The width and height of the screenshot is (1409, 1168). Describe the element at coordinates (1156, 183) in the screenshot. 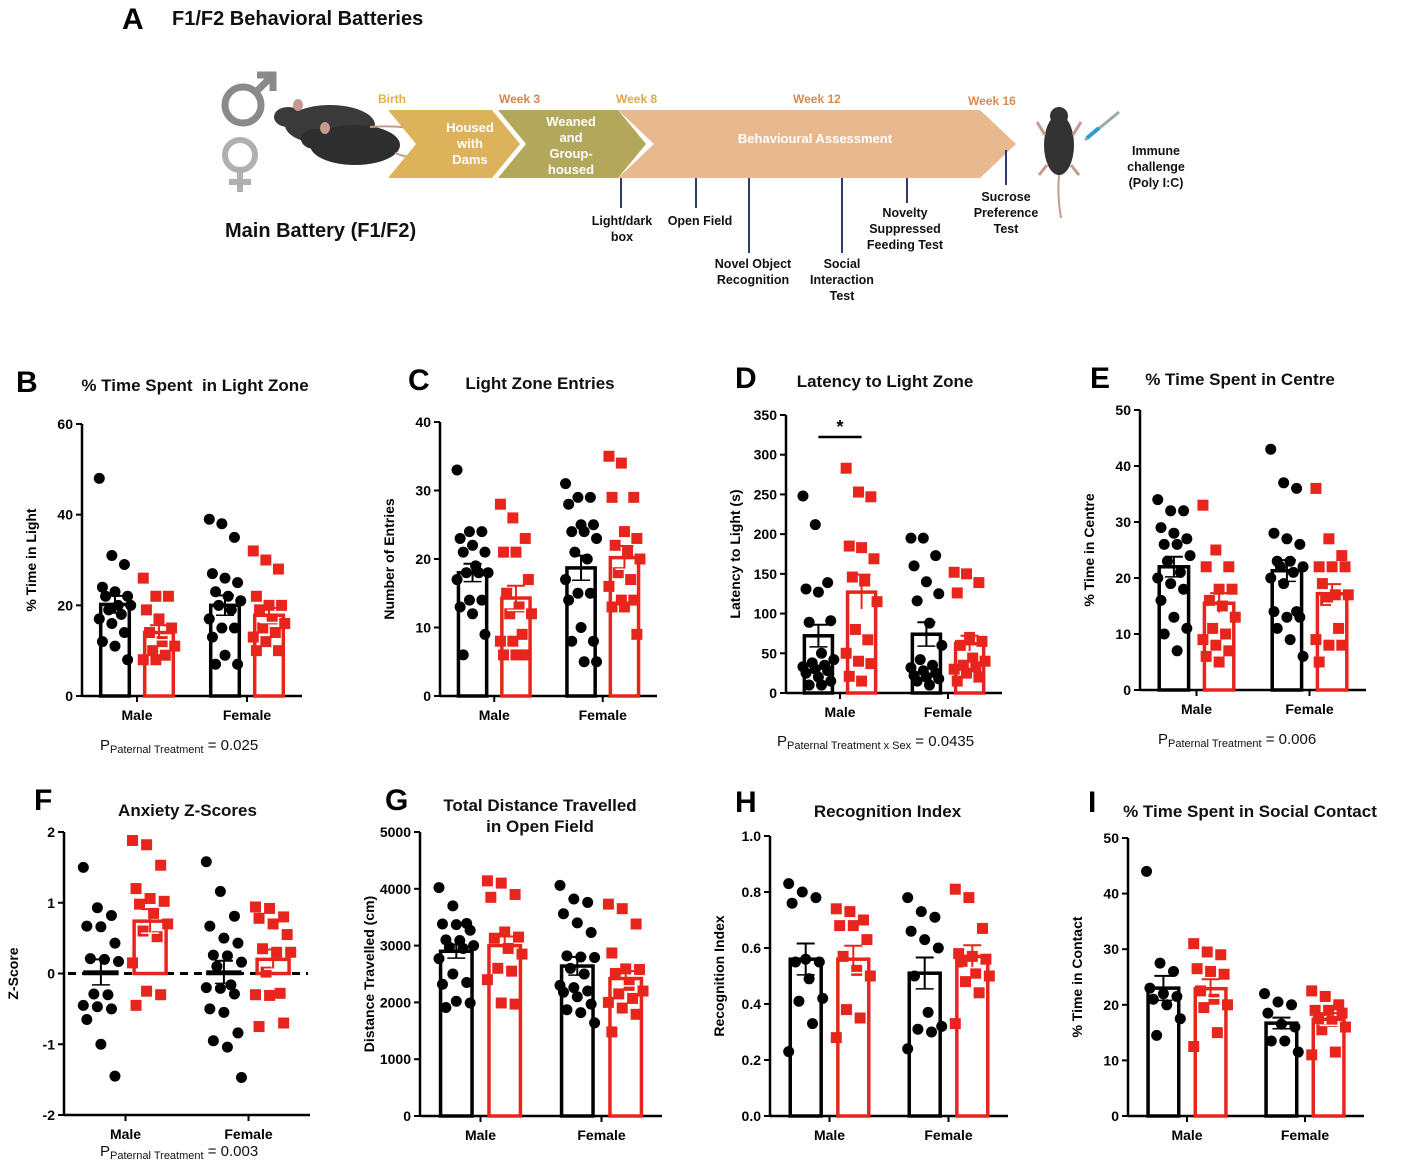

I see `endpoint-line: (Poly I:C)` at that location.